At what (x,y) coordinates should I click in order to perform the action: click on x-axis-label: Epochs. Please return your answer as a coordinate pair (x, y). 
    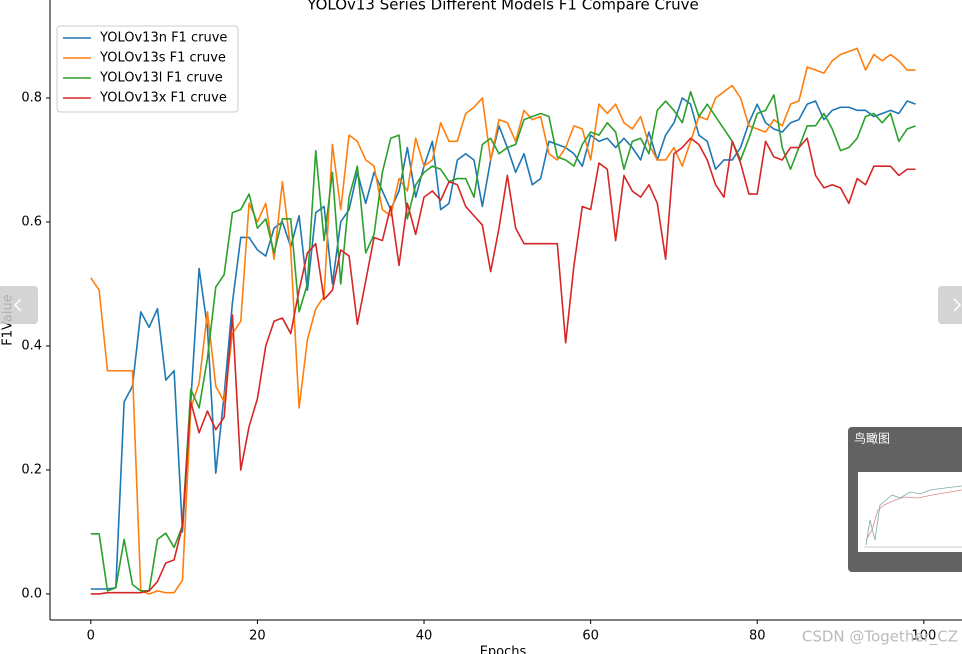
    Looking at the image, I should click on (503, 649).